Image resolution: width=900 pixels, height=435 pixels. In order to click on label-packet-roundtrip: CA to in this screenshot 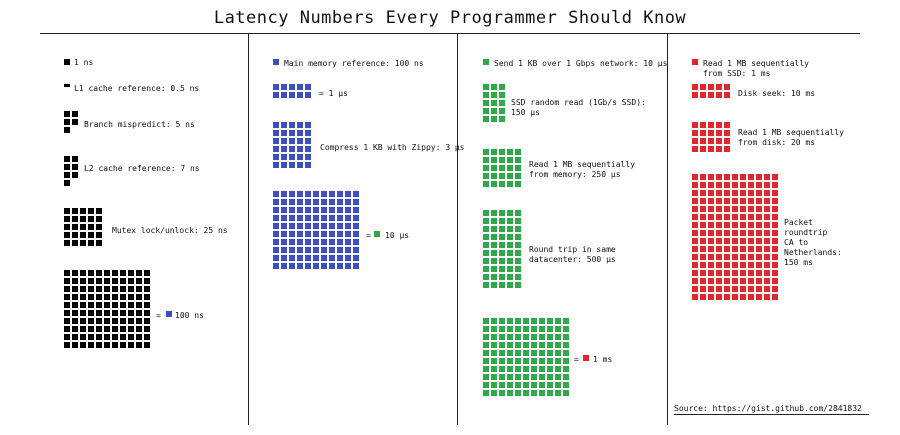, I will do `click(796, 242)`.